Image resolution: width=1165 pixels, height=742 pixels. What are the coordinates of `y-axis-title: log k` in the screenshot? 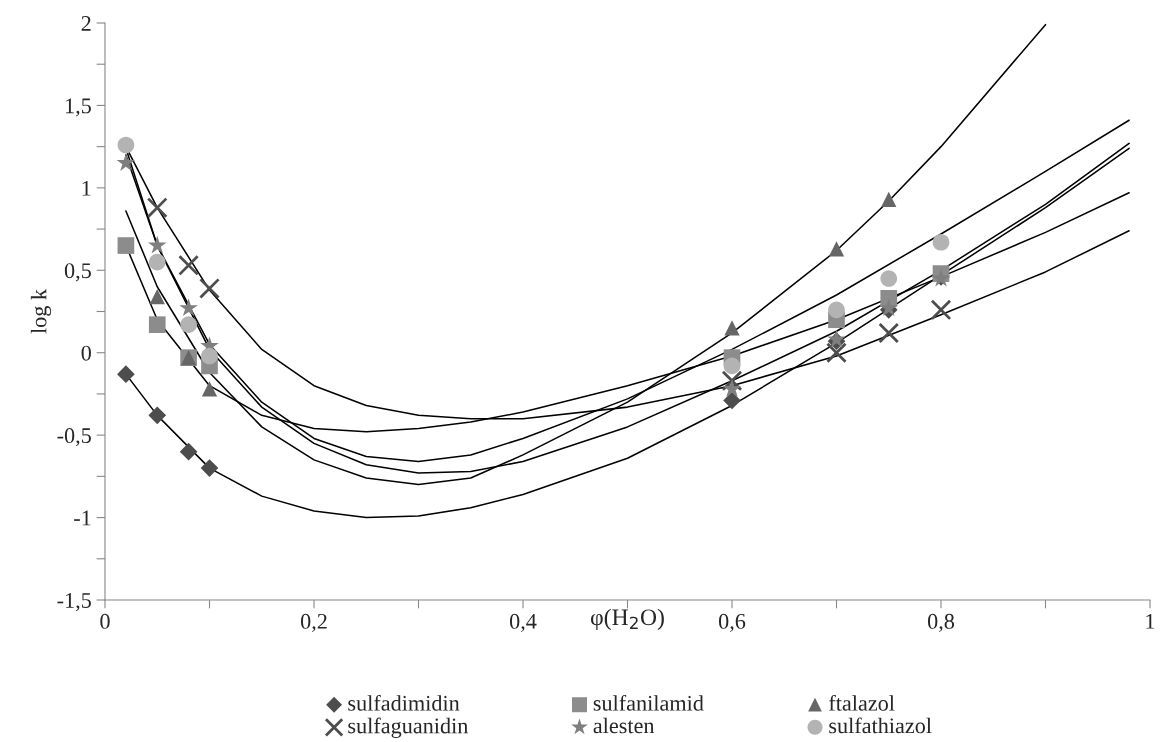 It's located at (41, 311).